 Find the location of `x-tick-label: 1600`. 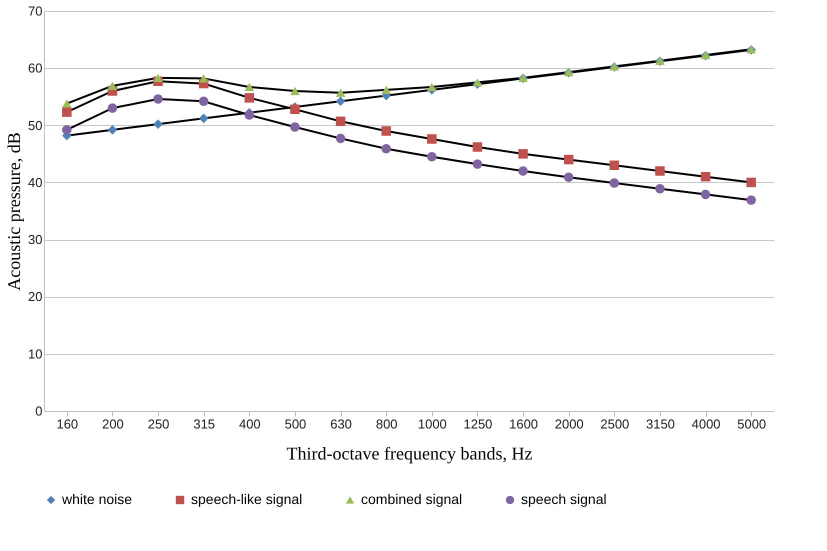

x-tick-label: 1600 is located at coordinates (523, 424).